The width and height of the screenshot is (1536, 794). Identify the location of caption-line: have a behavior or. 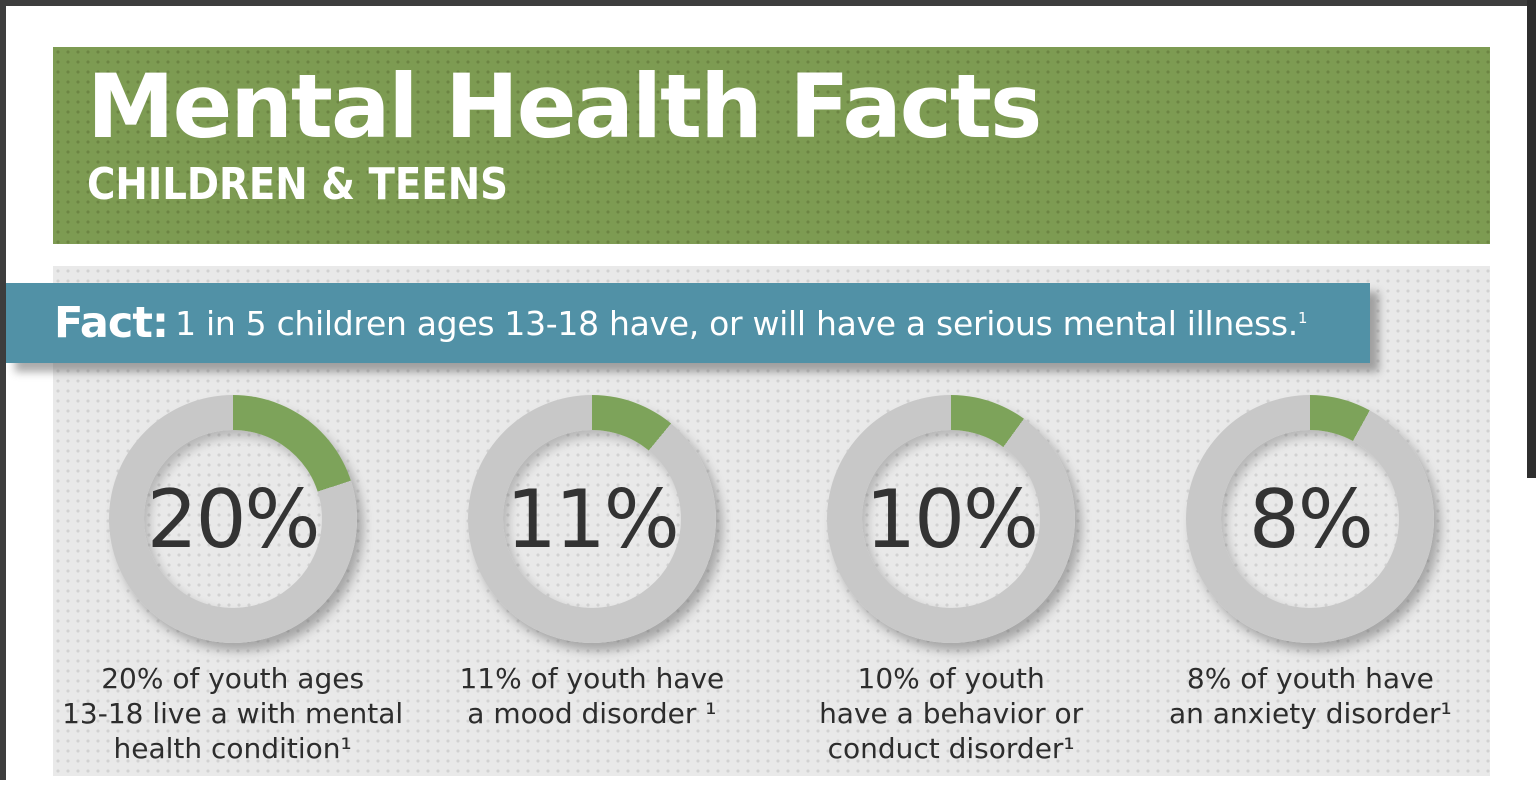
(951, 713).